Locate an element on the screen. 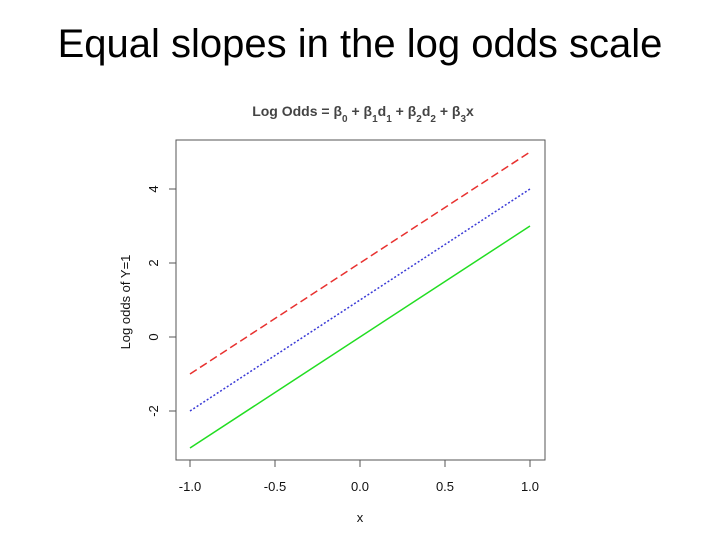 This screenshot has width=720, height=540. x-axis-label: x is located at coordinates (360, 517).